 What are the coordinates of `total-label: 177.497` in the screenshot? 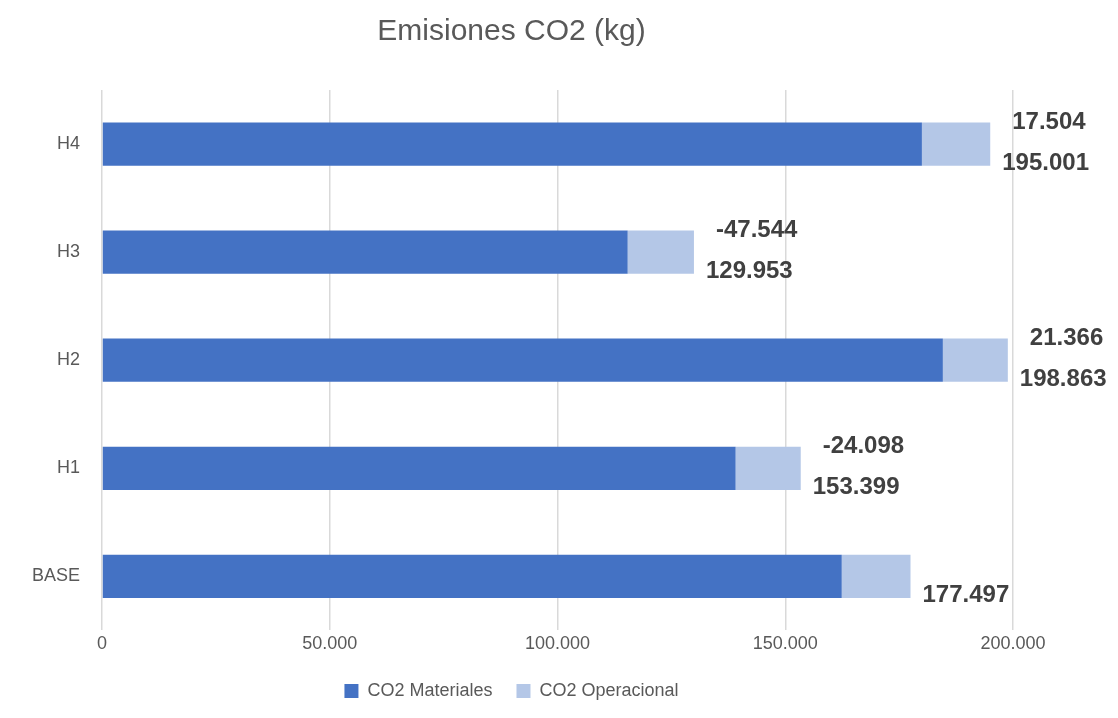 It's located at (966, 594).